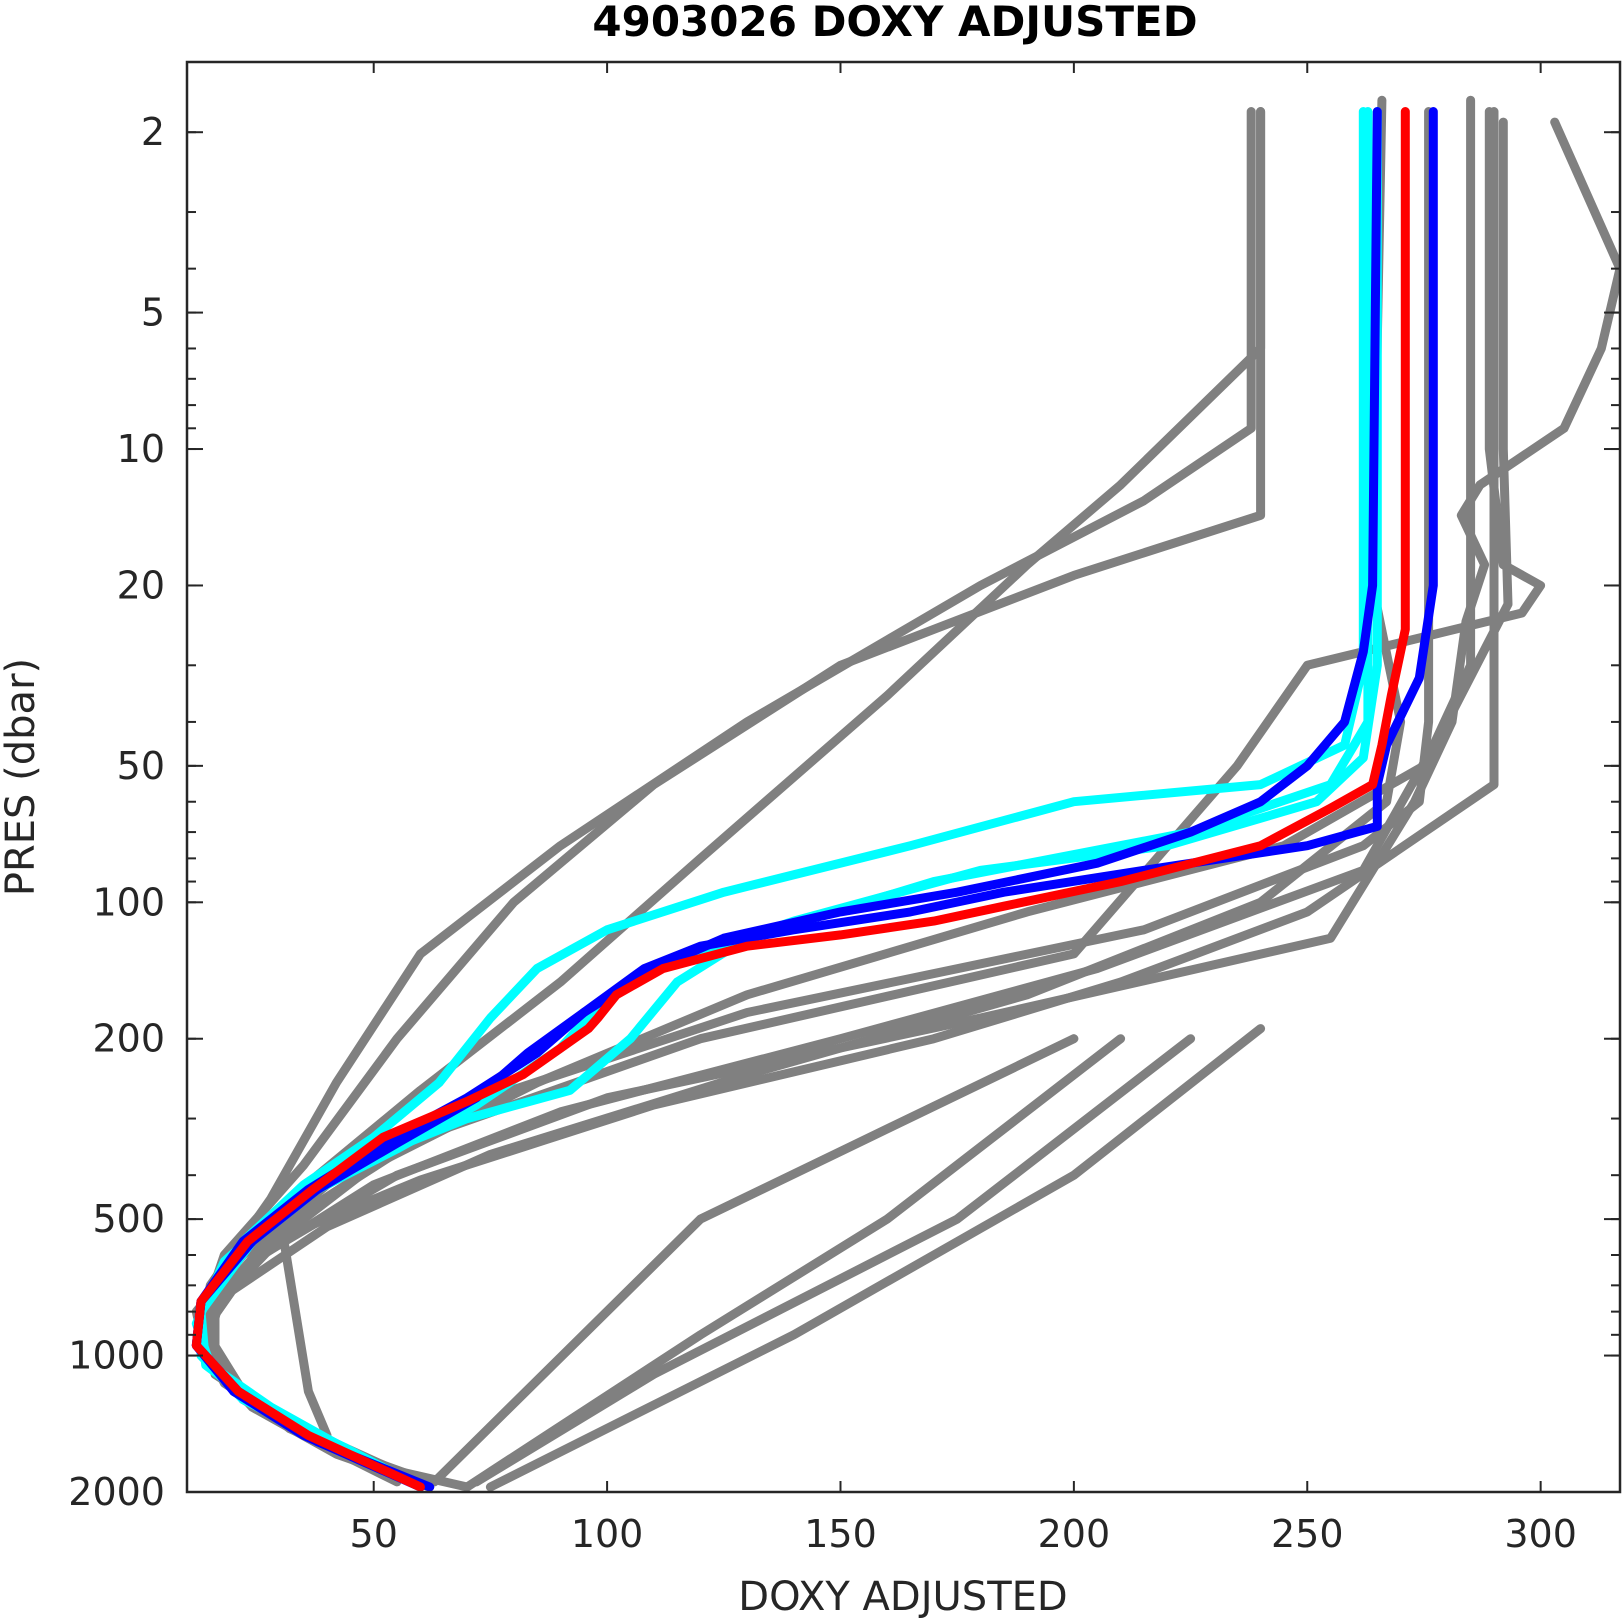 The image size is (1624, 1622). Describe the element at coordinates (141, 449) in the screenshot. I see `y-tick-label-2: 10` at that location.